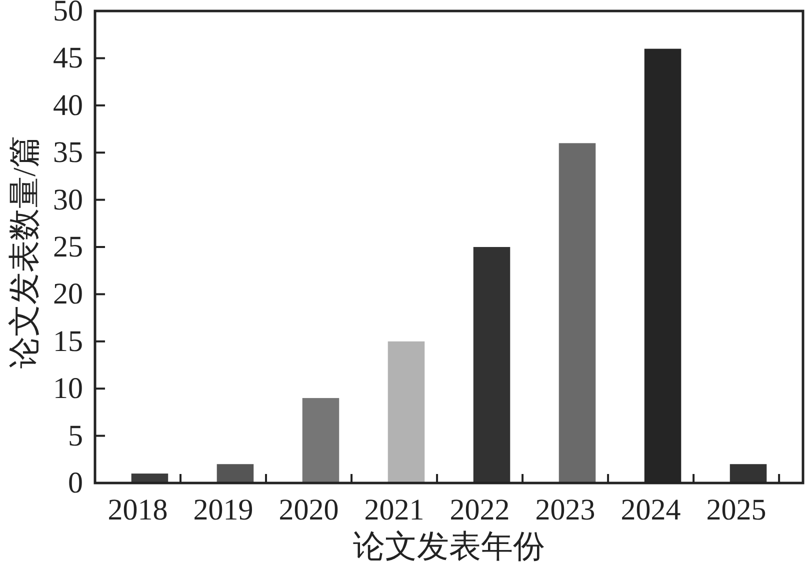 The image size is (809, 563). Describe the element at coordinates (68, 389) in the screenshot. I see `y-tick-label: 10` at that location.